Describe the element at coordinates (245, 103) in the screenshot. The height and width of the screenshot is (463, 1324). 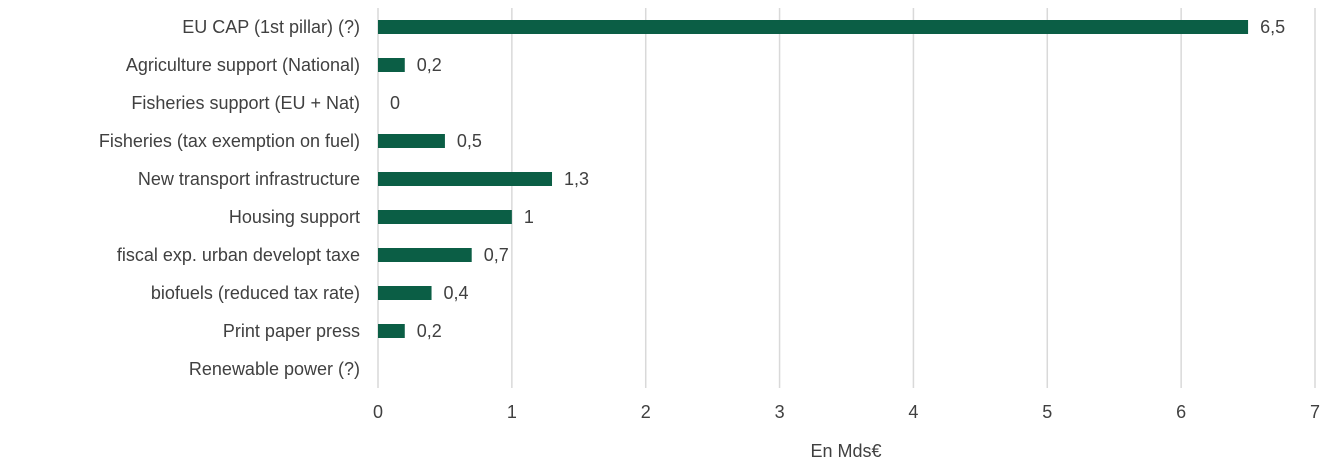
I see `y-tick-label: Fisheries support (EU + Nat)` at that location.